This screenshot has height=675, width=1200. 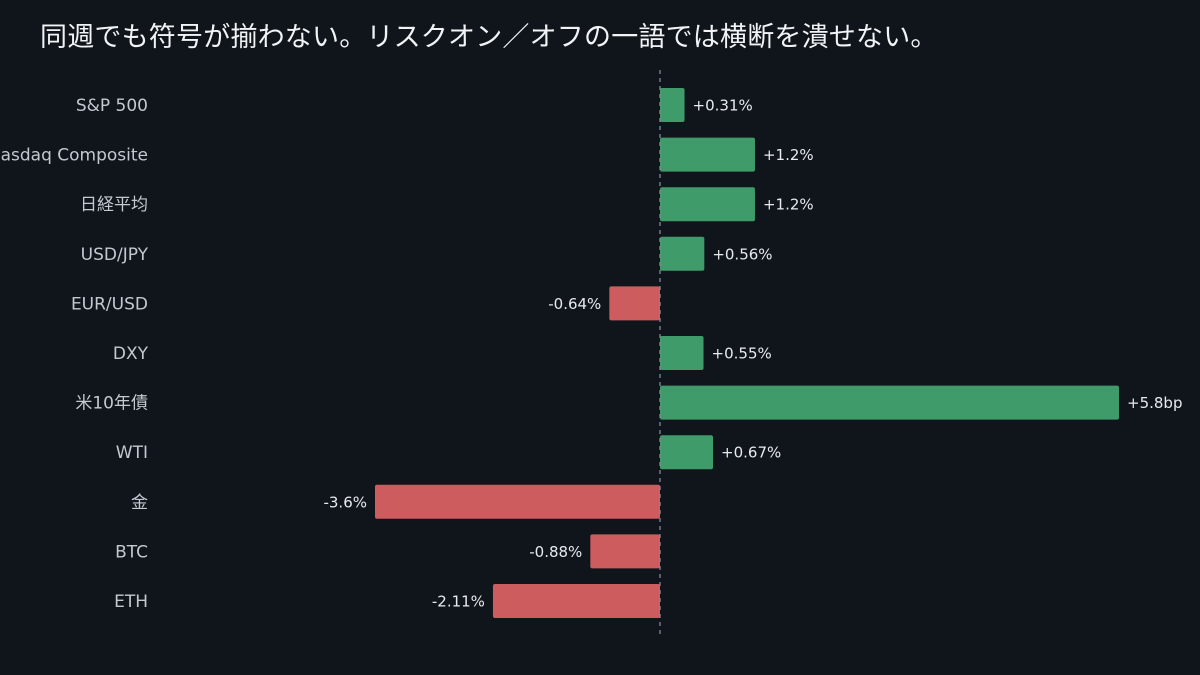 What do you see at coordinates (109, 304) in the screenshot?
I see `category-label-4: EUR/USD` at bounding box center [109, 304].